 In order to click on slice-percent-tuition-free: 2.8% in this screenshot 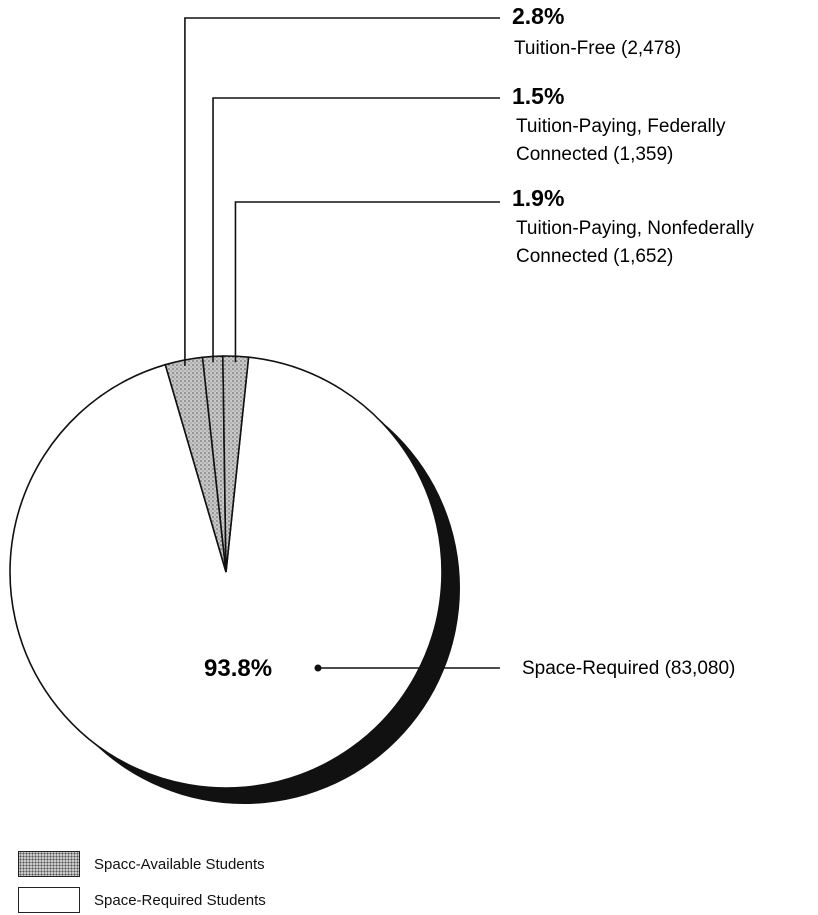, I will do `click(538, 16)`.